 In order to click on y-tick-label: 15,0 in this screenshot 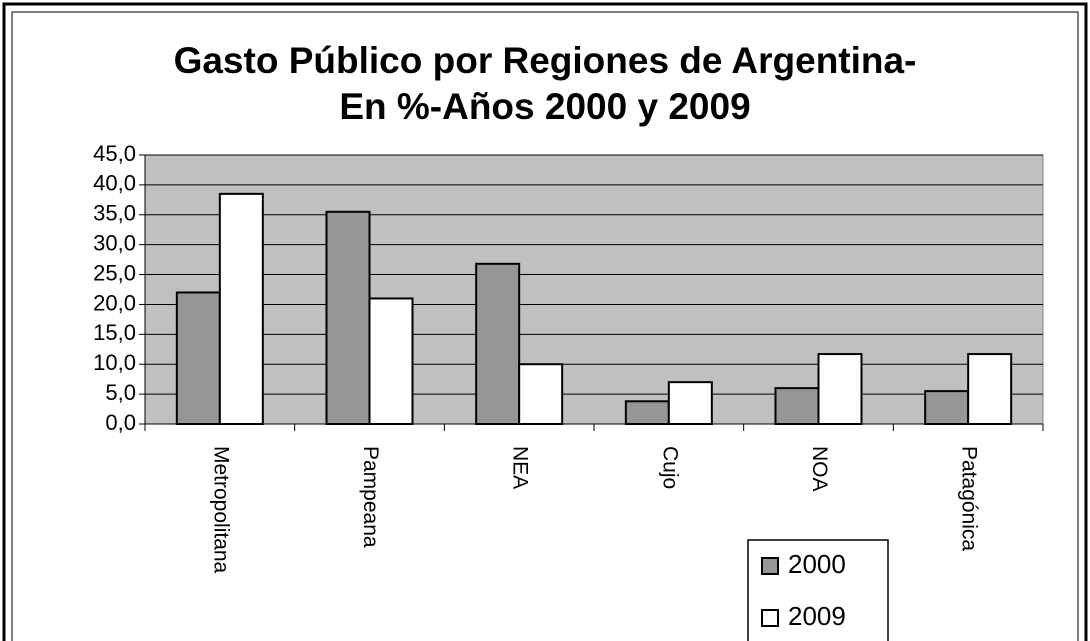, I will do `click(114, 332)`.